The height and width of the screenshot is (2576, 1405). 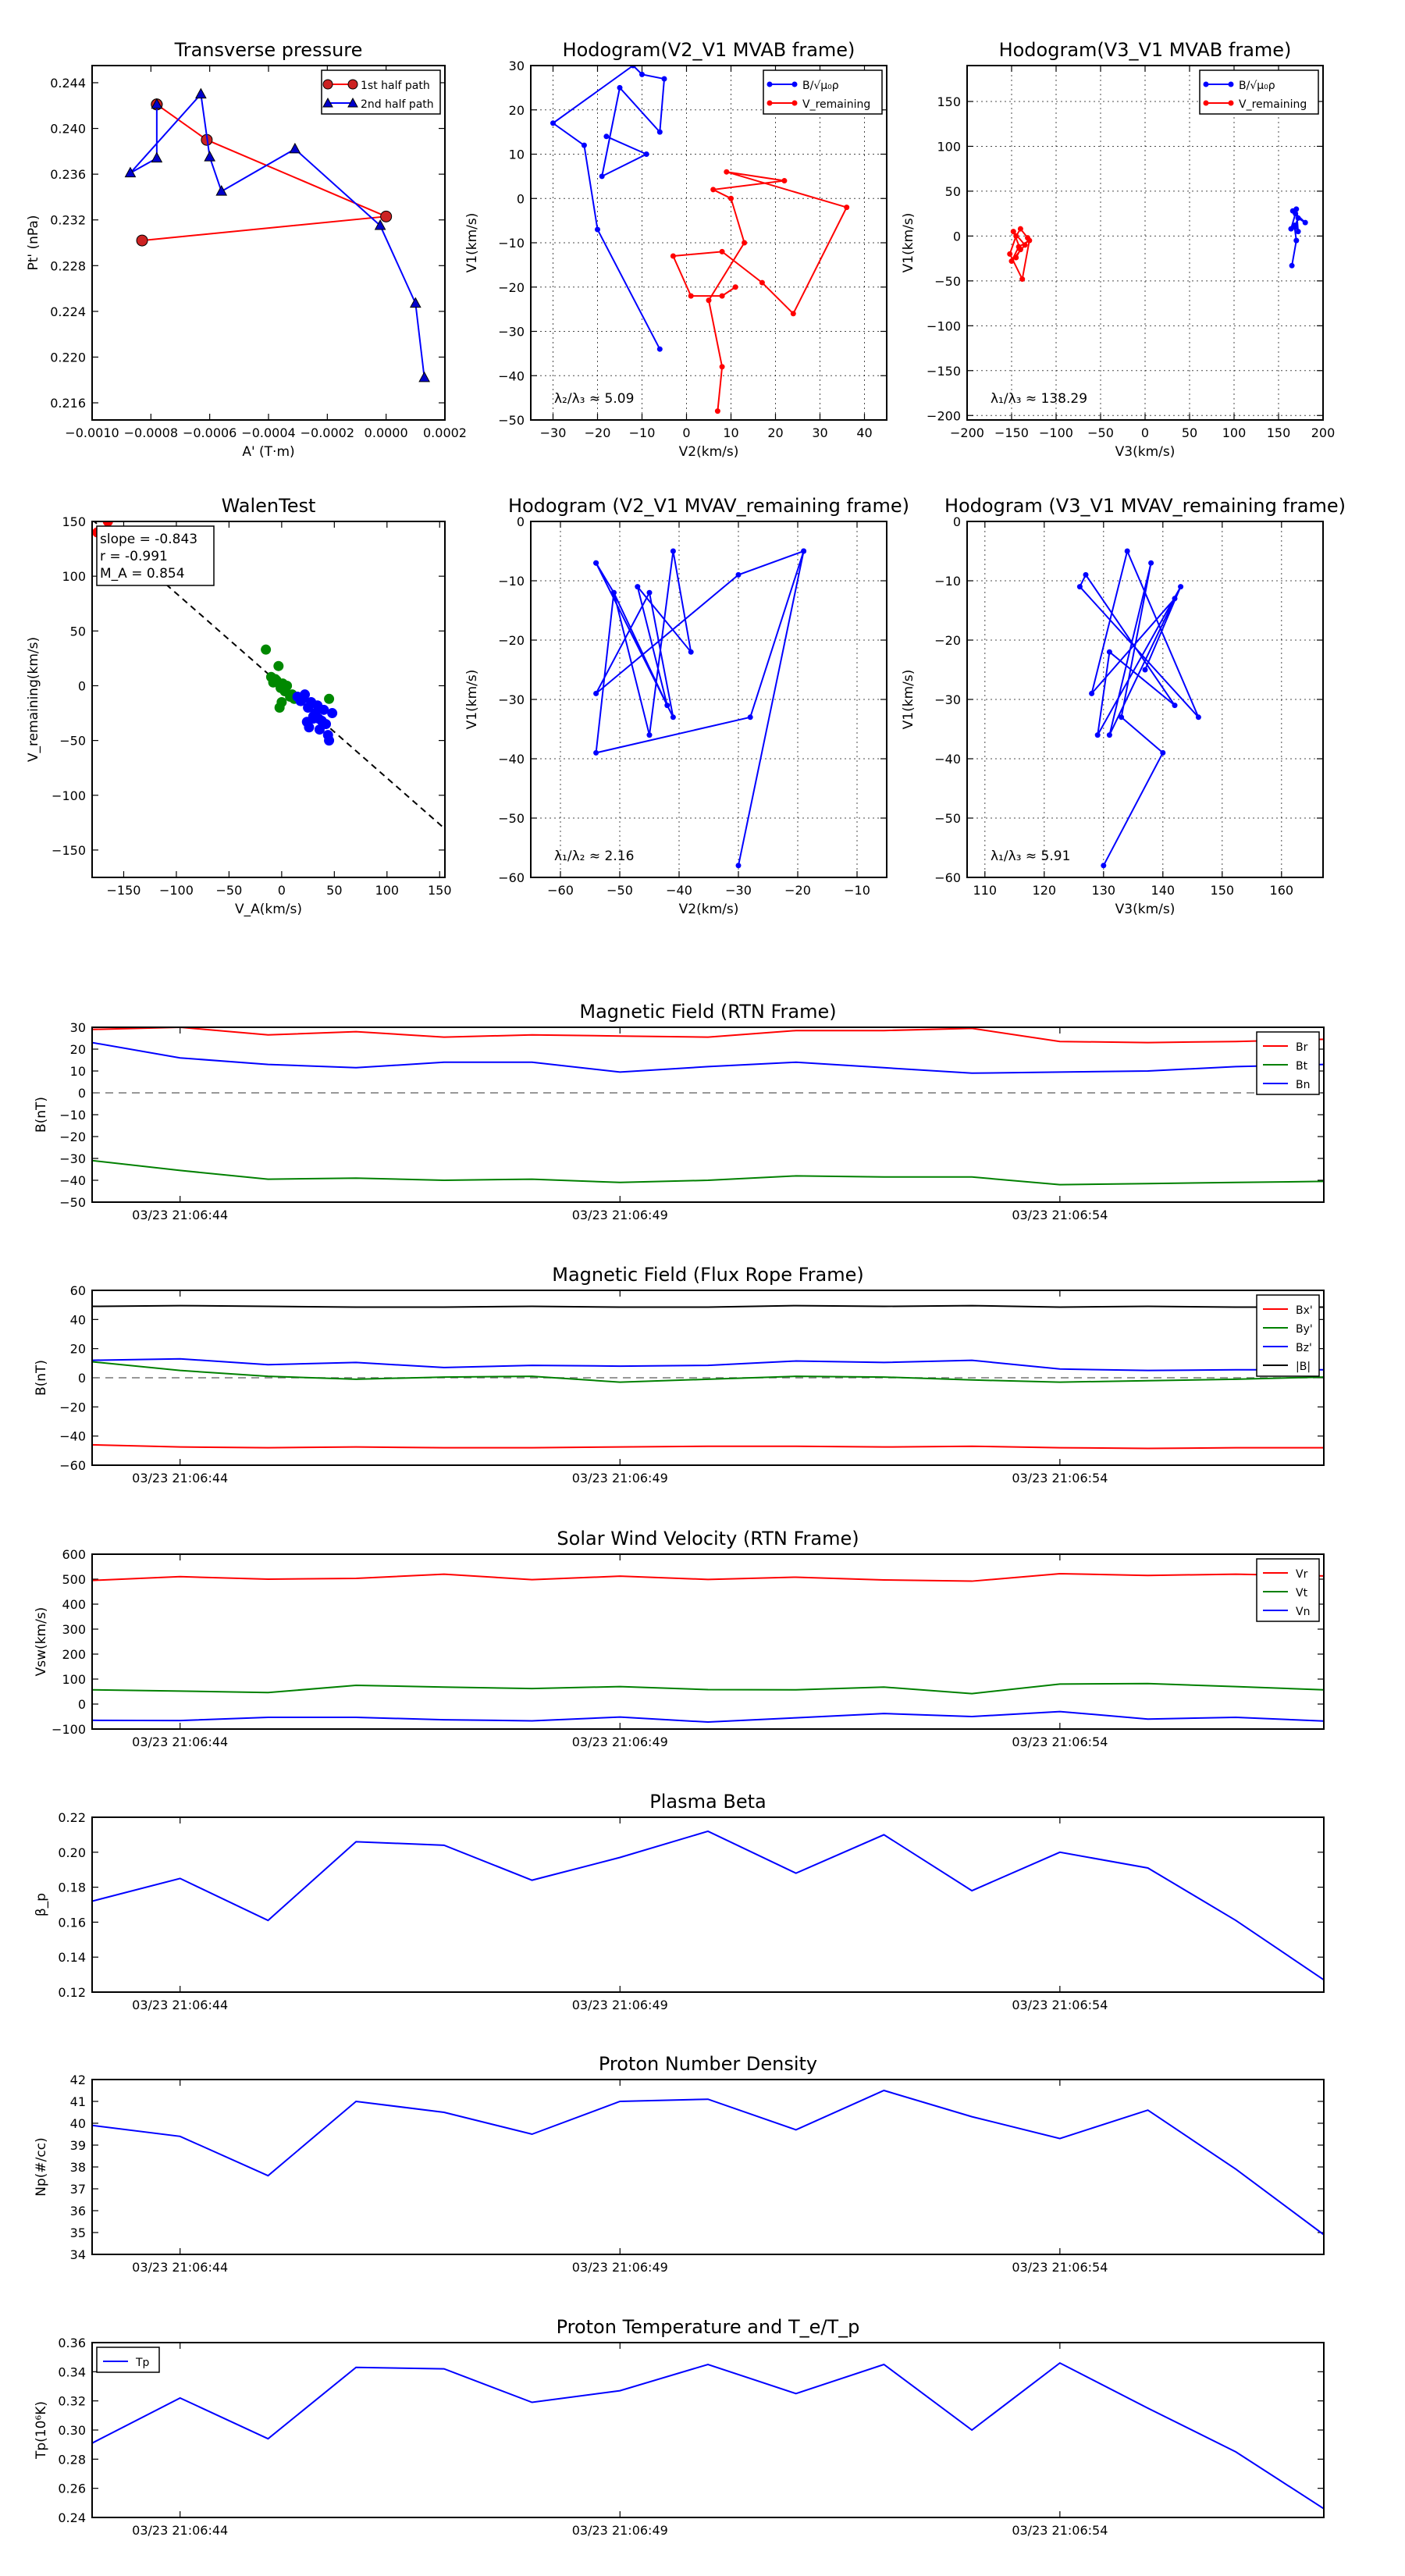 I want to click on legend-label: Br, so click(x=1302, y=1047).